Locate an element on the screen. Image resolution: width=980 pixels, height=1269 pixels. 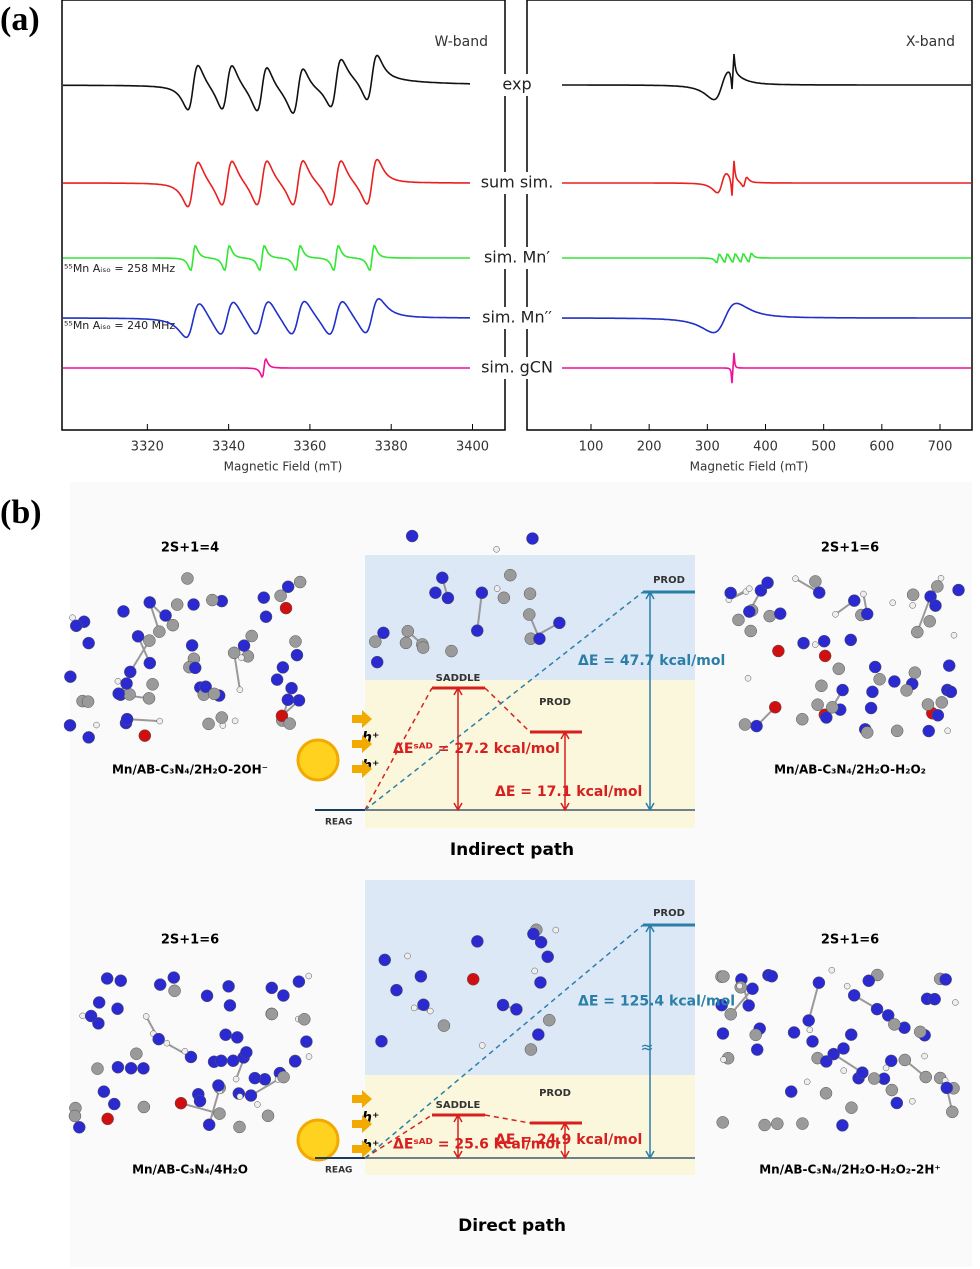
molecule-name: Mn/AB-C₃N₄/2H₂O-H₂O₂ is located at coordinates (850, 770).